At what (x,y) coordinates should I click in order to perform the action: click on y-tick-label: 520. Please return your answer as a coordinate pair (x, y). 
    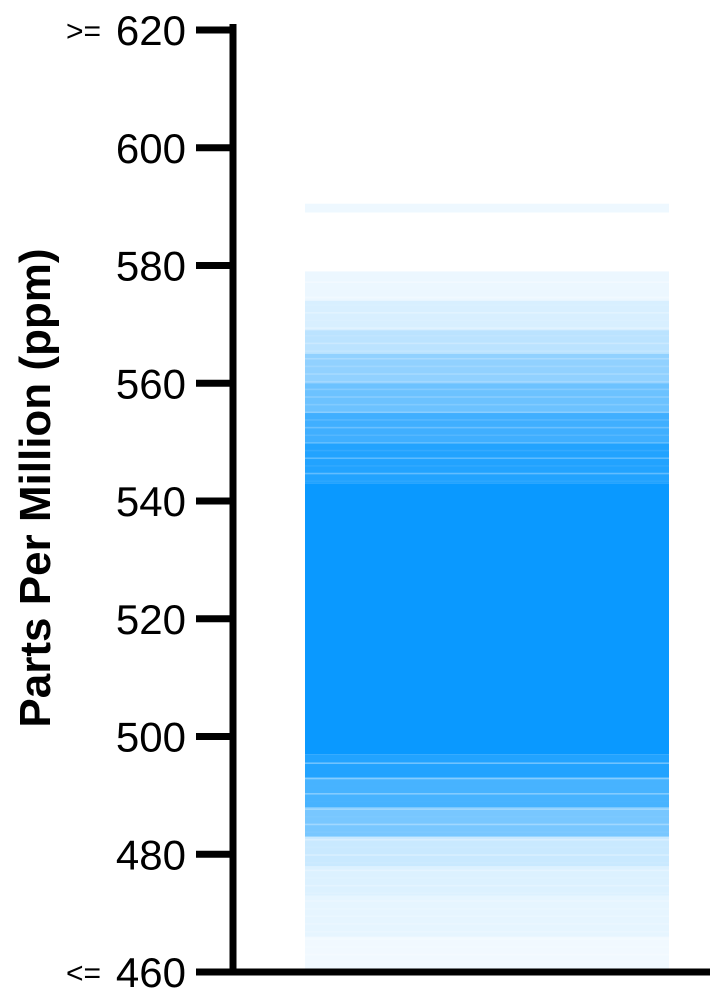
    Looking at the image, I should click on (151, 619).